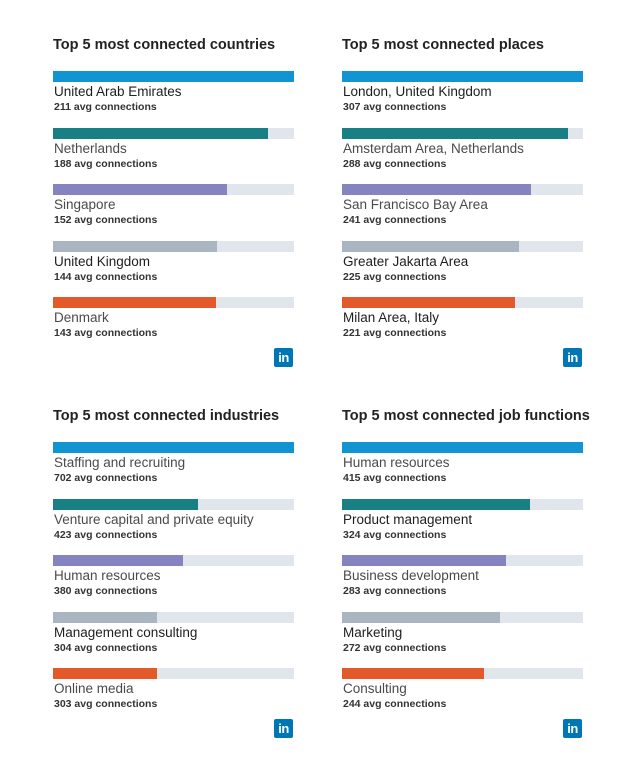  I want to click on category-label: Business development, so click(411, 575).